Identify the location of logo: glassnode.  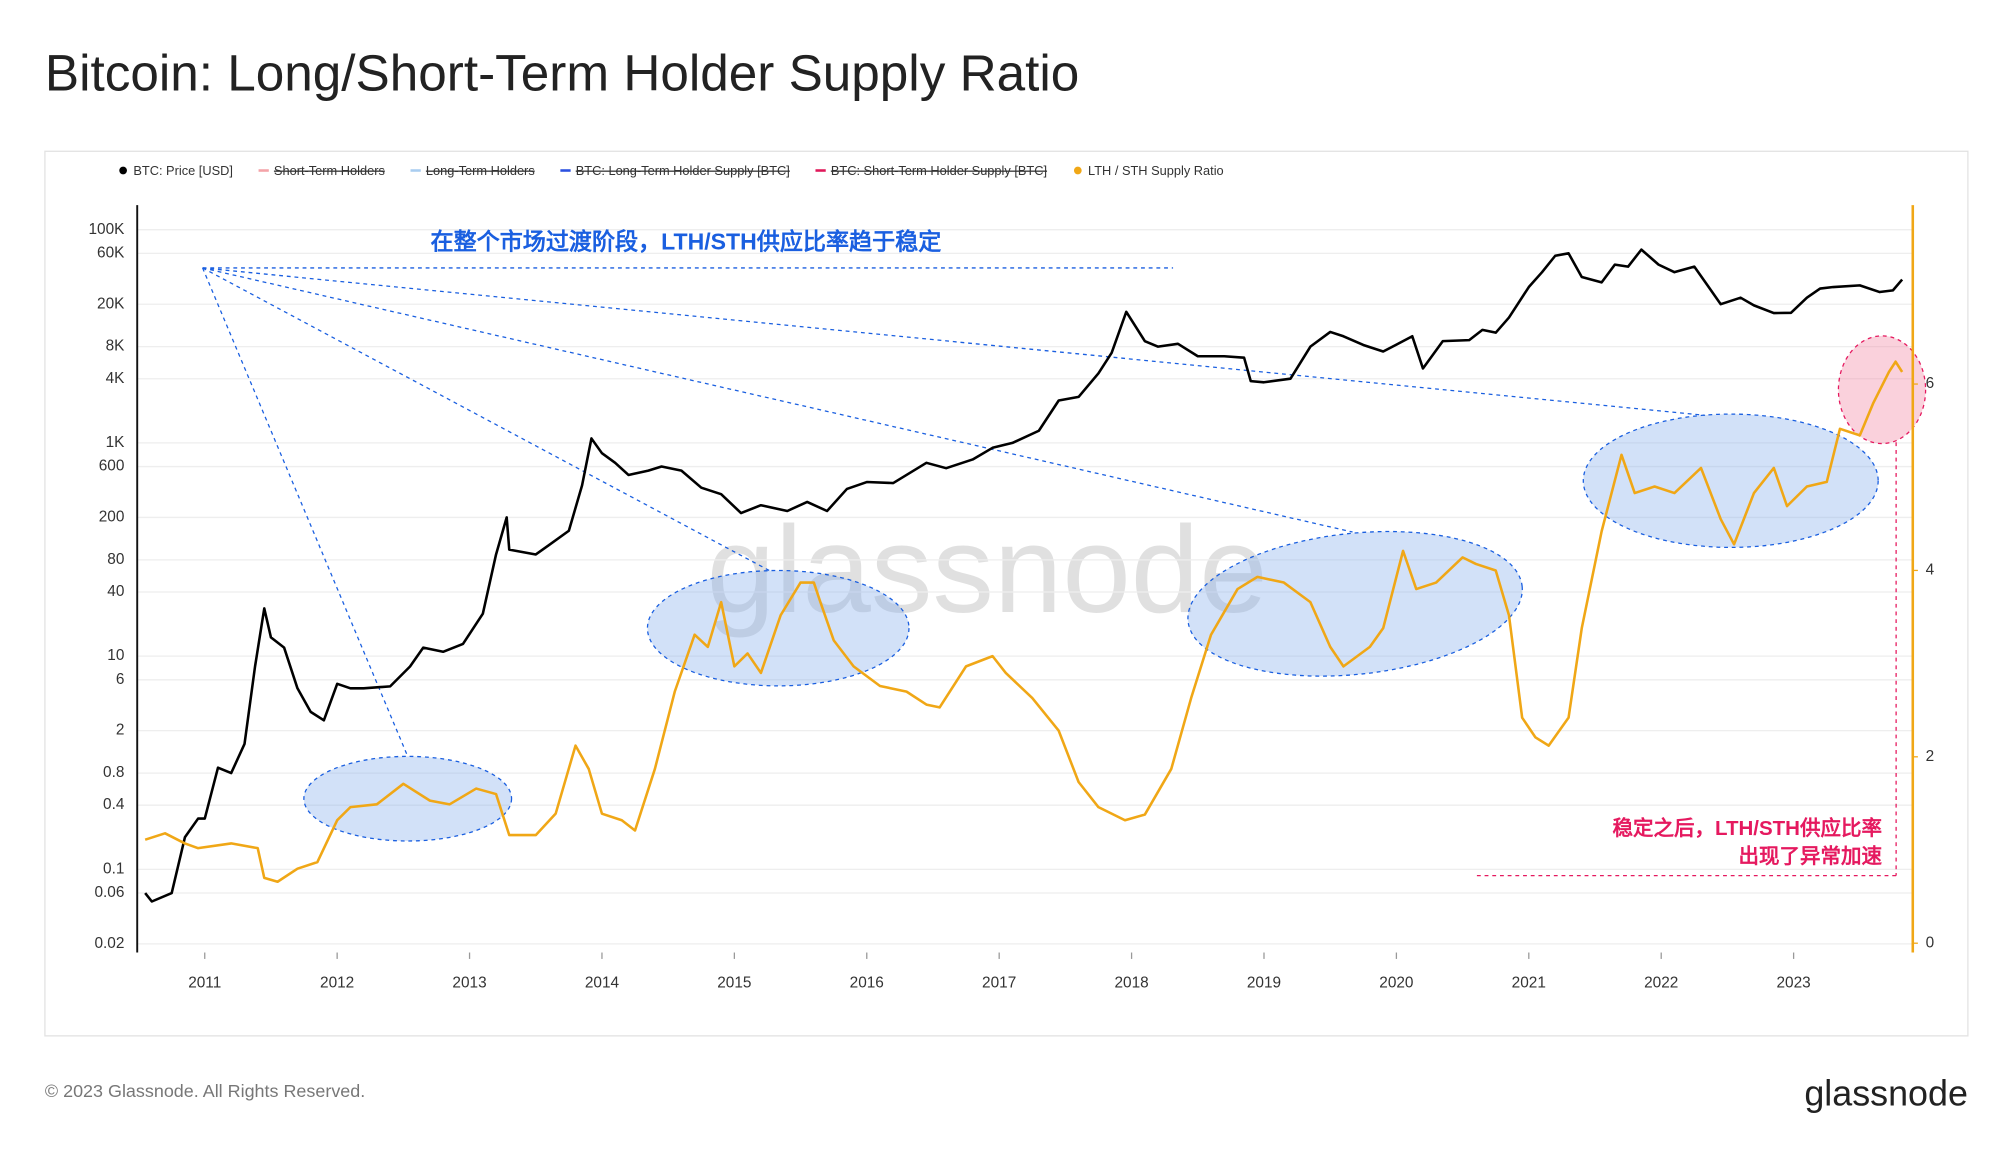
(1886, 1094).